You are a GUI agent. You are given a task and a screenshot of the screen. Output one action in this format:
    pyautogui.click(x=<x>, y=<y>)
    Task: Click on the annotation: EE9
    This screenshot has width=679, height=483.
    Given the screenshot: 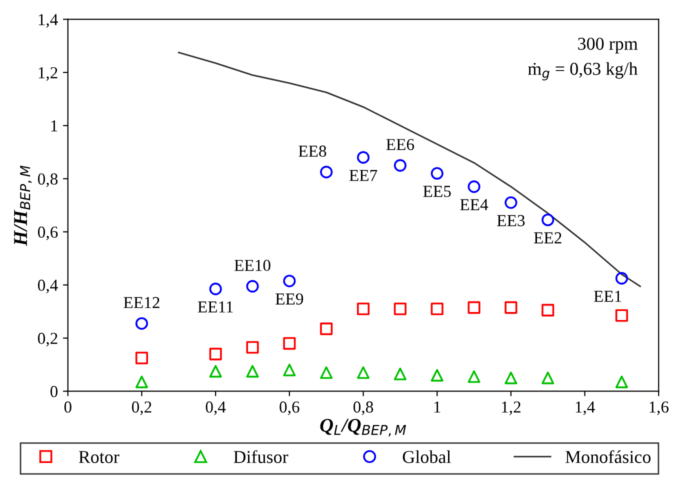 What is the action you would take?
    pyautogui.click(x=290, y=299)
    